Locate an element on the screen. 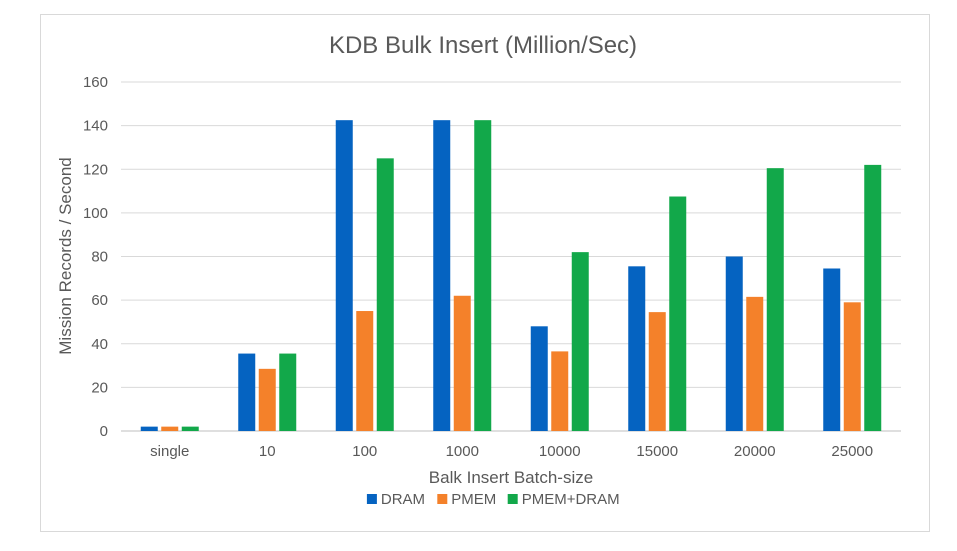 This screenshot has width=957, height=551. x-tick-label: 10 is located at coordinates (267, 451).